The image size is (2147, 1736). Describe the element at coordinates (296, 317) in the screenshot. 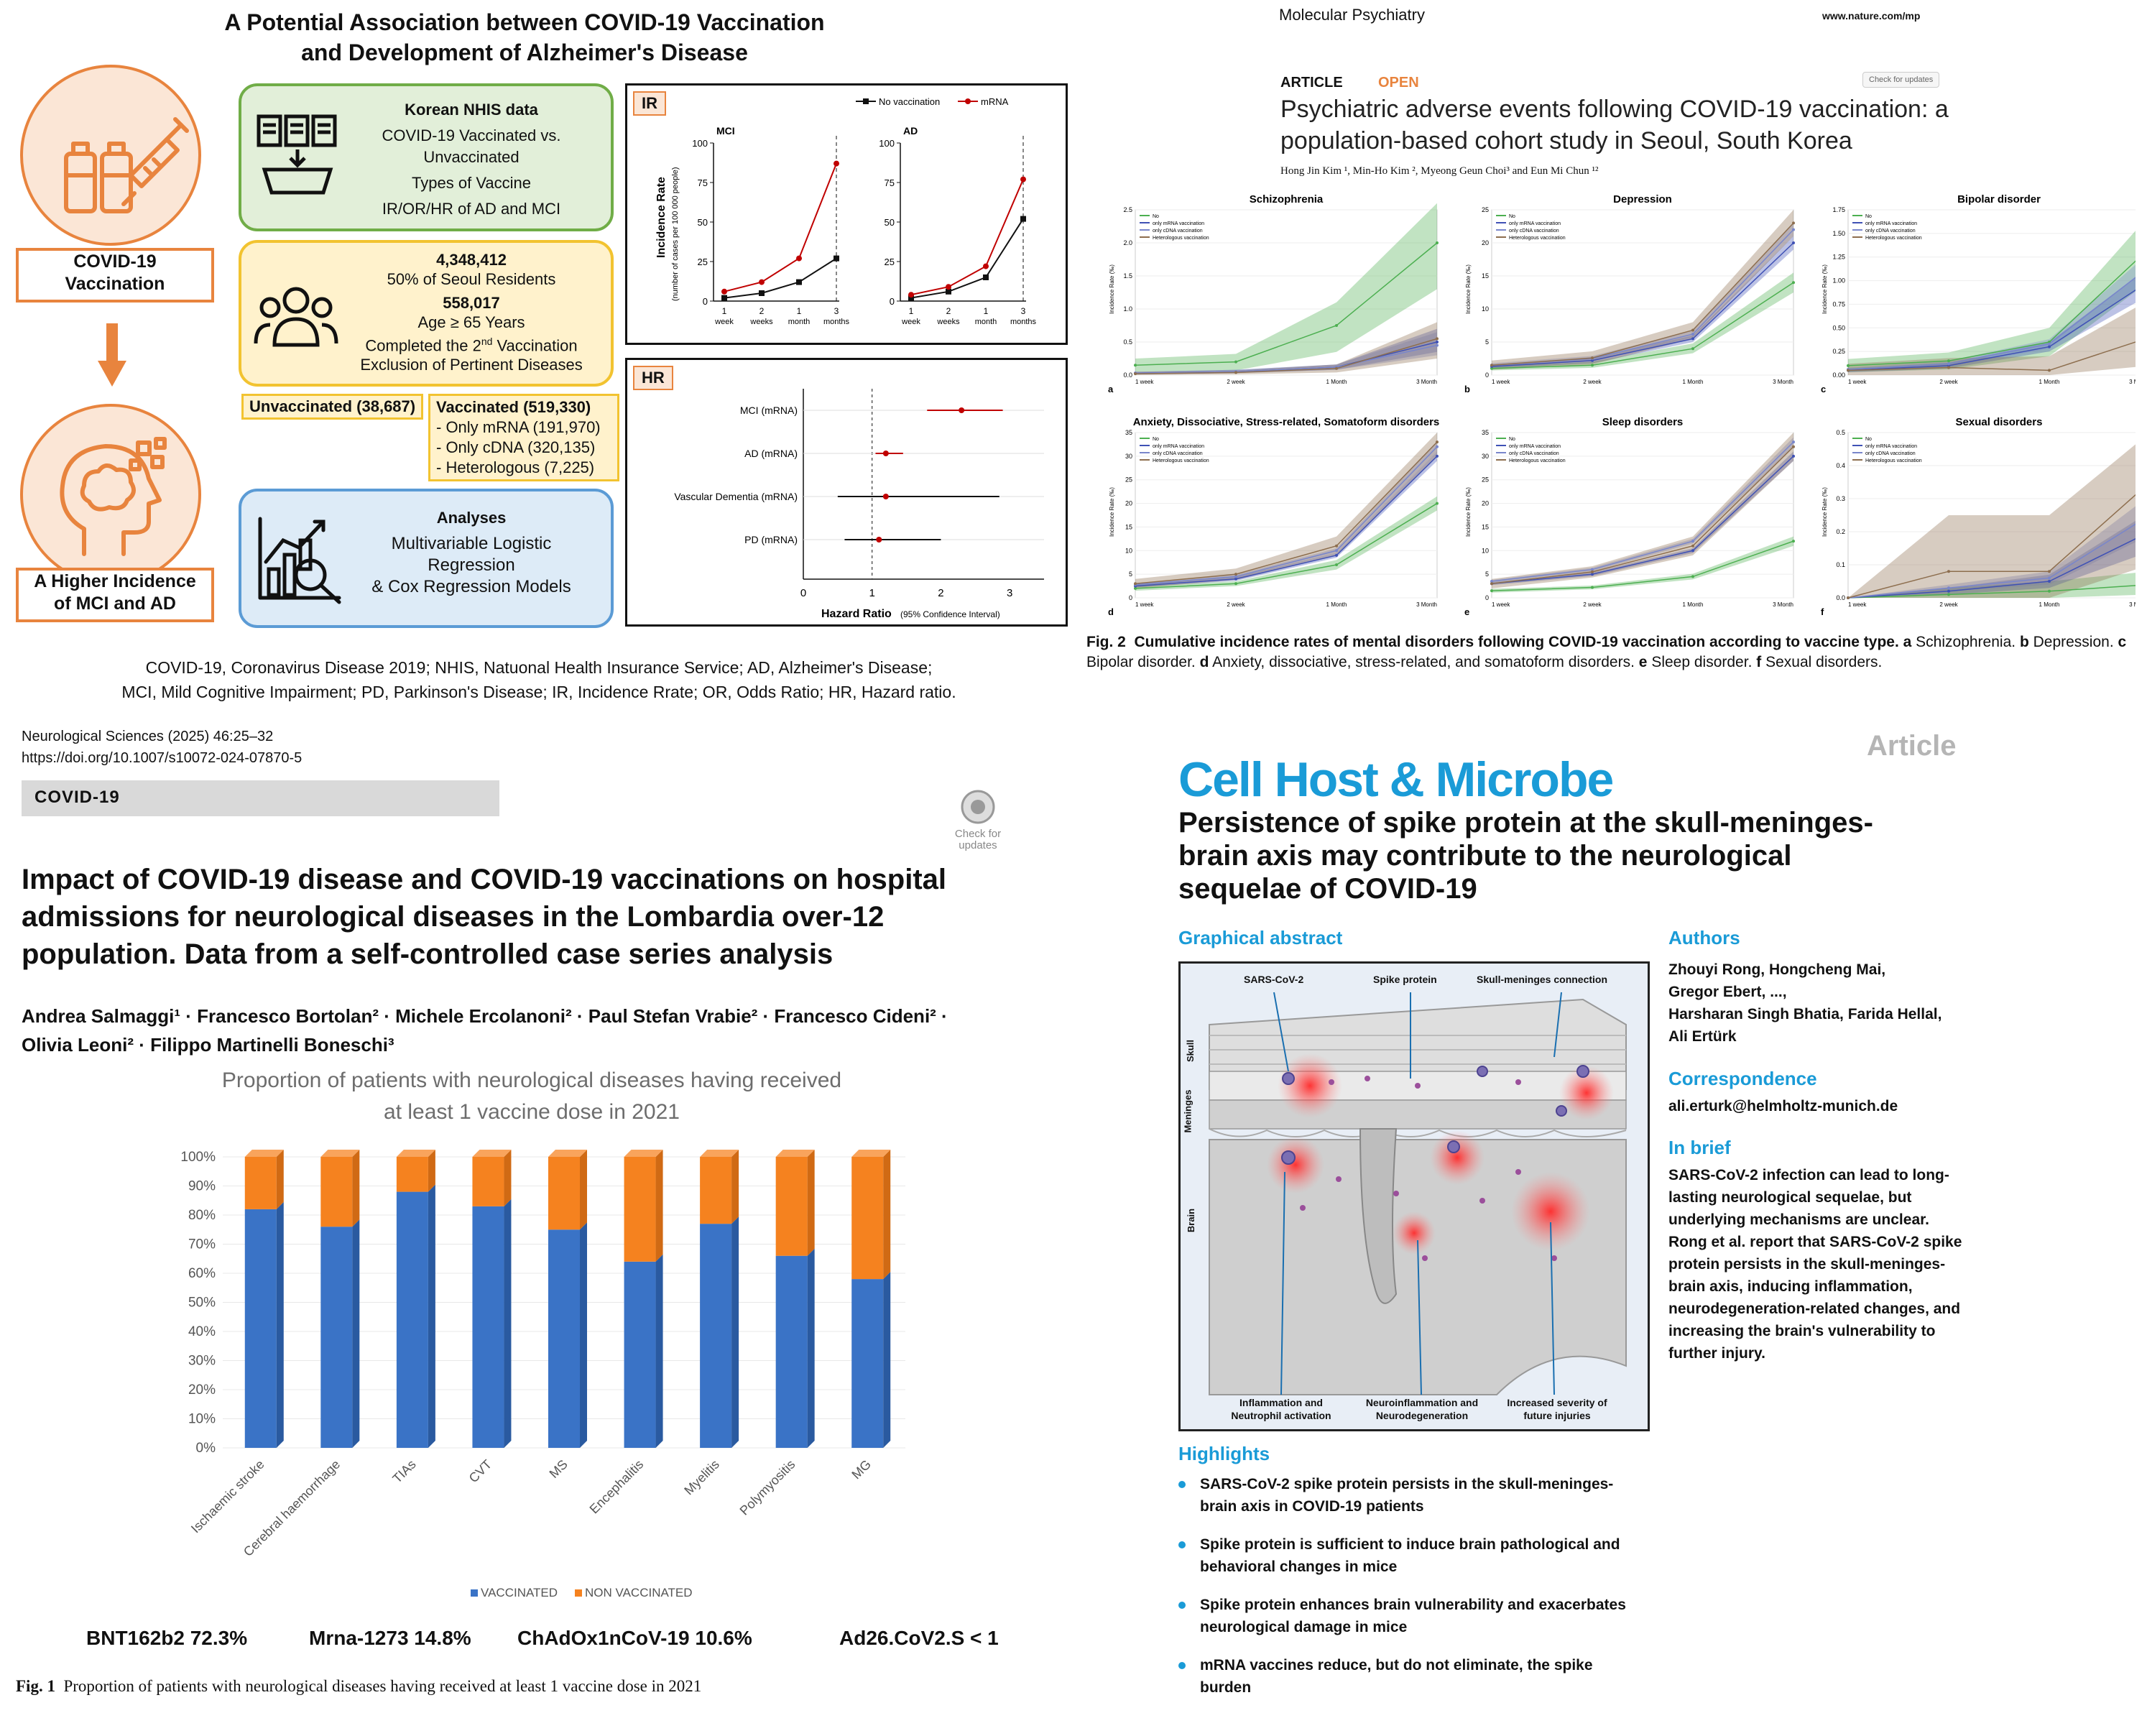

I see `people-group-icon` at that location.